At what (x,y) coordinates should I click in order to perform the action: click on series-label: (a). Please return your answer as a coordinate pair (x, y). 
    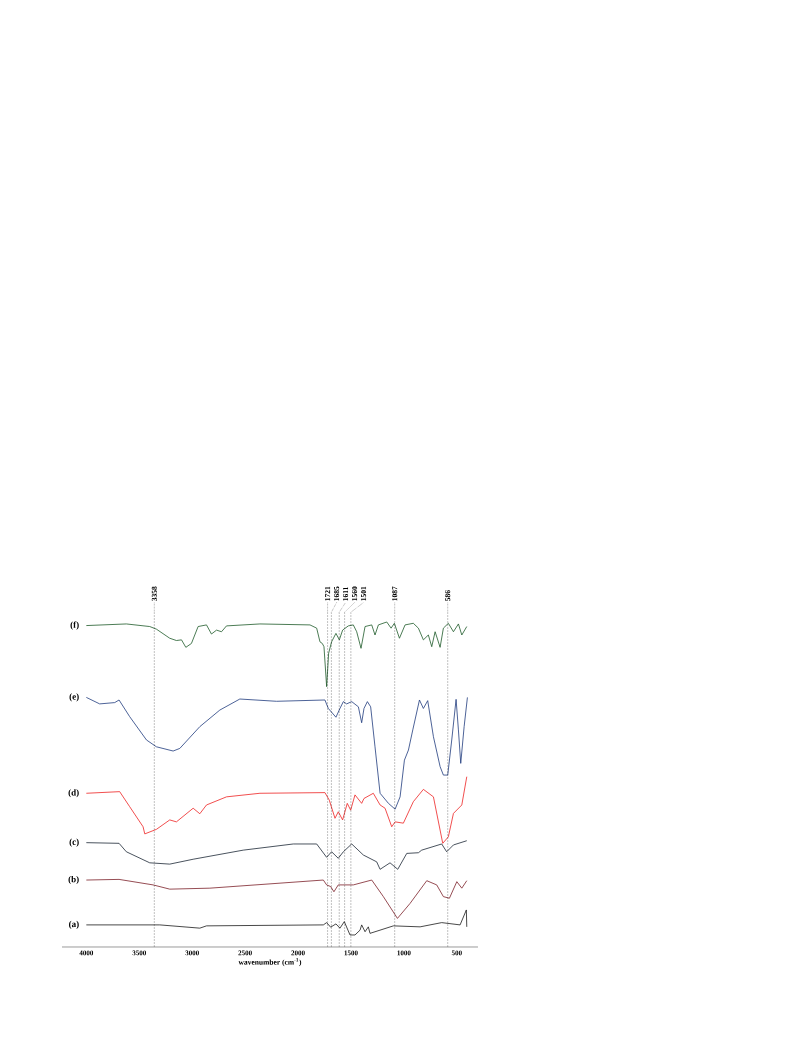
    Looking at the image, I should click on (74, 924).